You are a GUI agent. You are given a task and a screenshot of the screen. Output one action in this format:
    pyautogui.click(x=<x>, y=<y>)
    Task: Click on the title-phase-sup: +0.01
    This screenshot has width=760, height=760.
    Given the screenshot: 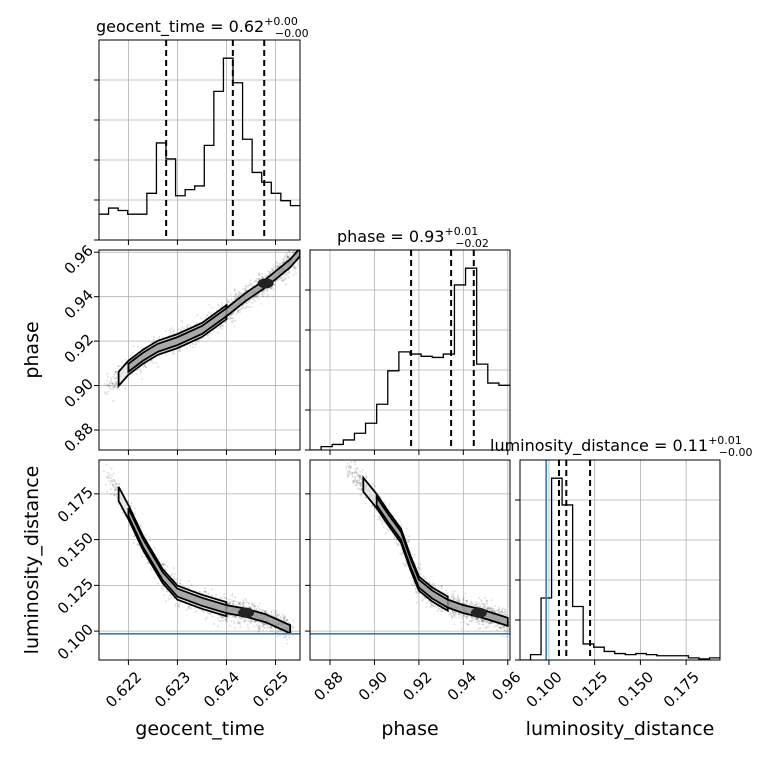 What is the action you would take?
    pyautogui.click(x=461, y=231)
    